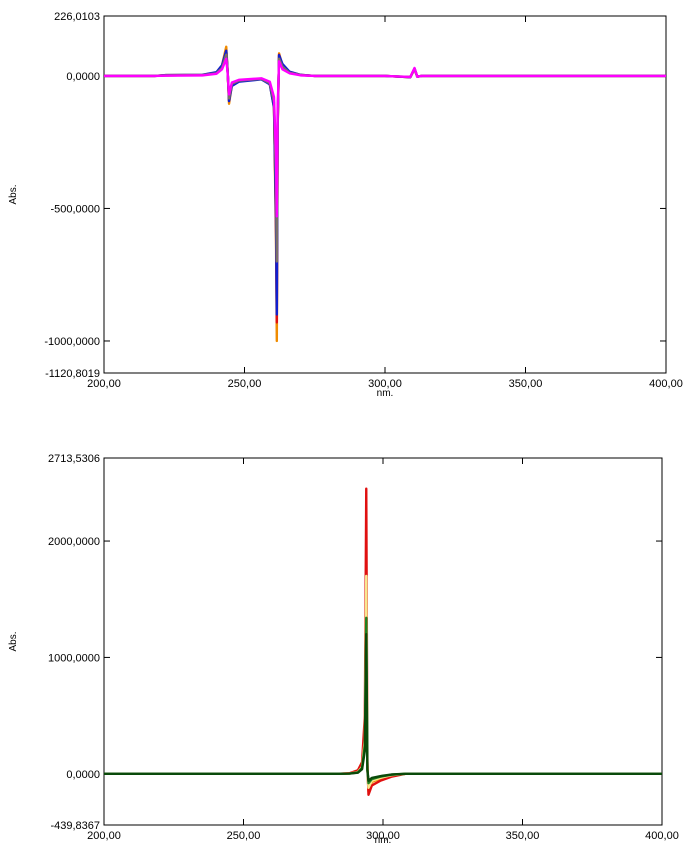 Image resolution: width=686 pixels, height=850 pixels. I want to click on y-tick-label: -500,0000, so click(75, 209).